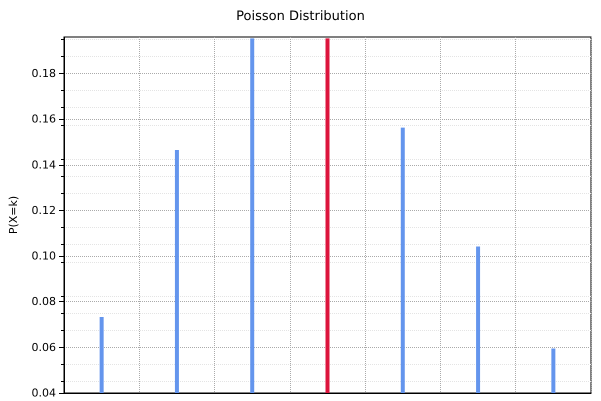 This screenshot has height=401, width=601. I want to click on chart-title: Poisson Distribution, so click(300, 16).